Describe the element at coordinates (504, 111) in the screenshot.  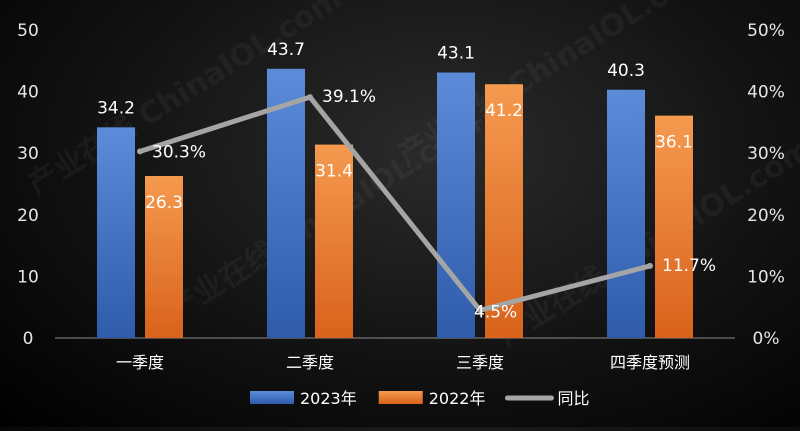
I see `bar-value-label: 41.2` at that location.